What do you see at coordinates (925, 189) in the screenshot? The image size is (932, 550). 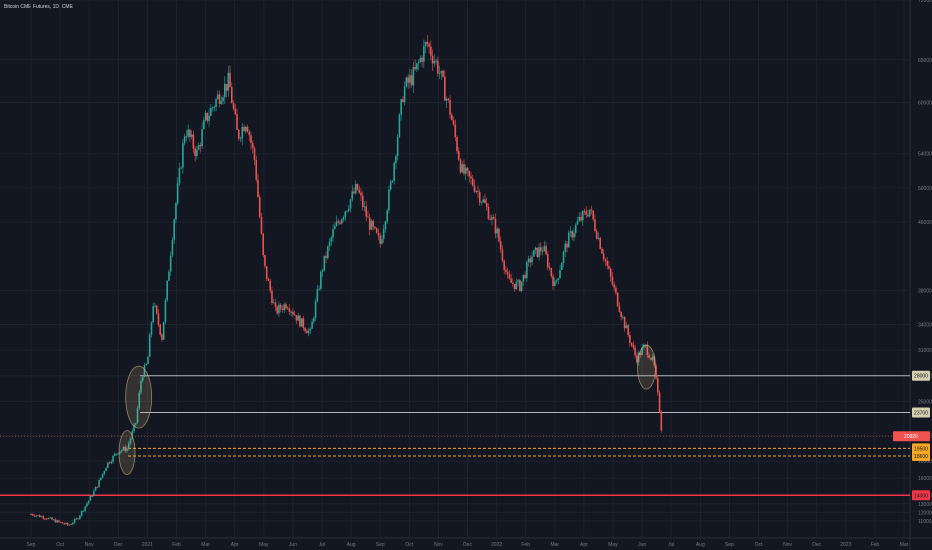 I see `y-tick-label: 50000` at bounding box center [925, 189].